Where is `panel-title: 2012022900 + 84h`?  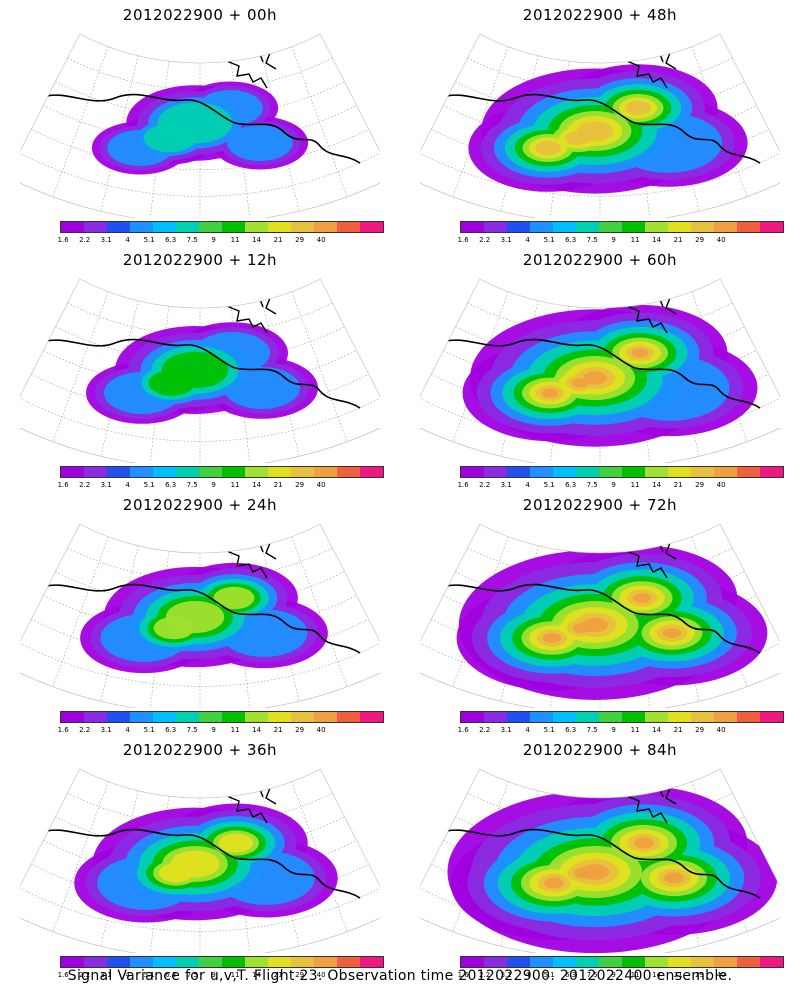
panel-title: 2012022900 + 84h is located at coordinates (600, 750).